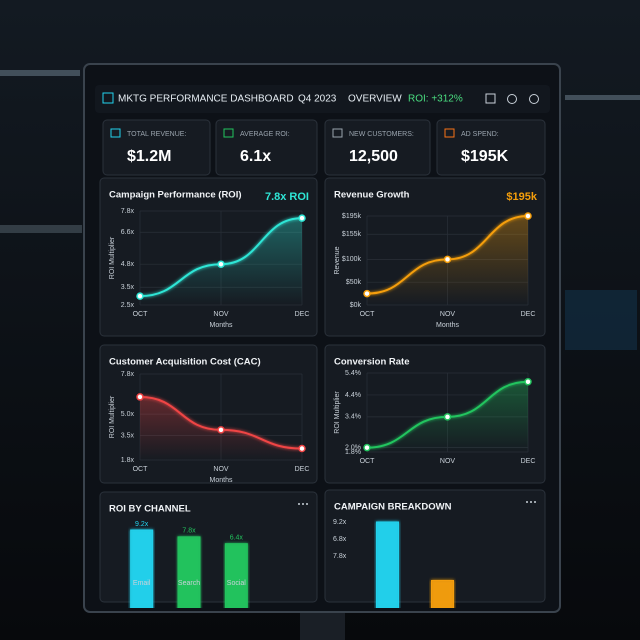 The image size is (640, 640). I want to click on y-tick-label: 5.4%, so click(353, 373).